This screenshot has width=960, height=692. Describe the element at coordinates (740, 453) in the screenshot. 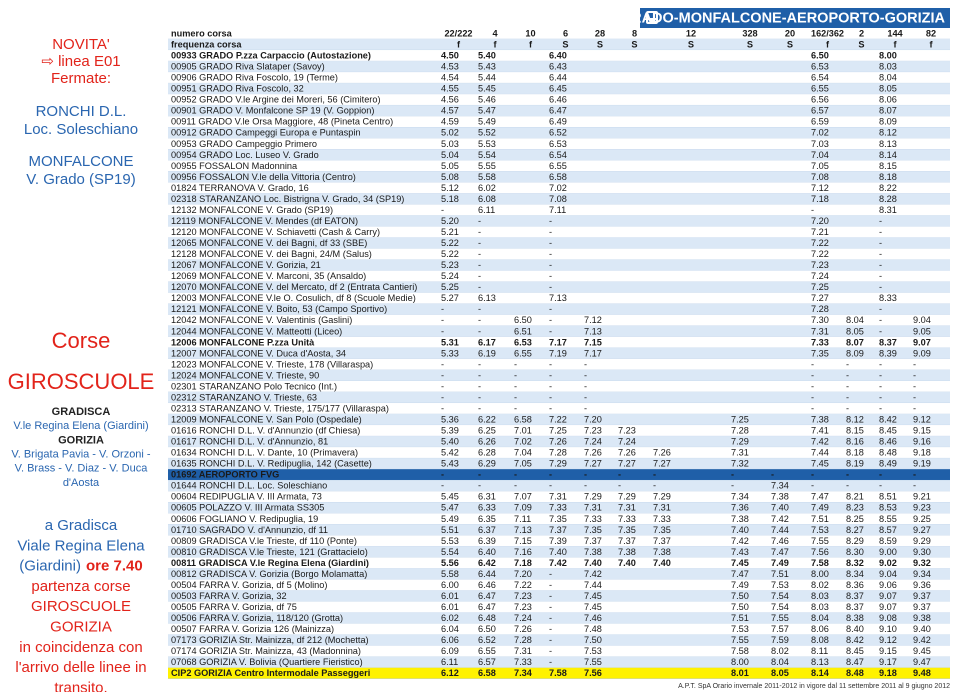

I see `departure-time: 7.31` at that location.